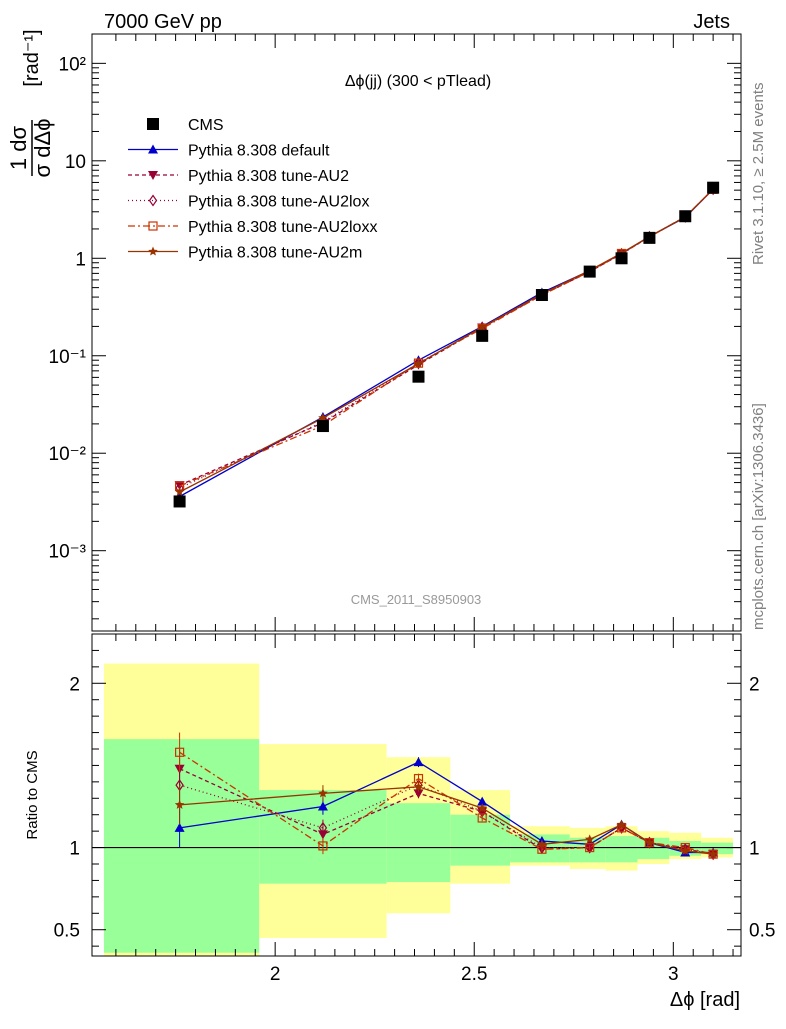 The width and height of the screenshot is (786, 1029). What do you see at coordinates (74, 684) in the screenshot?
I see `ratio-y-tick-label: 2` at bounding box center [74, 684].